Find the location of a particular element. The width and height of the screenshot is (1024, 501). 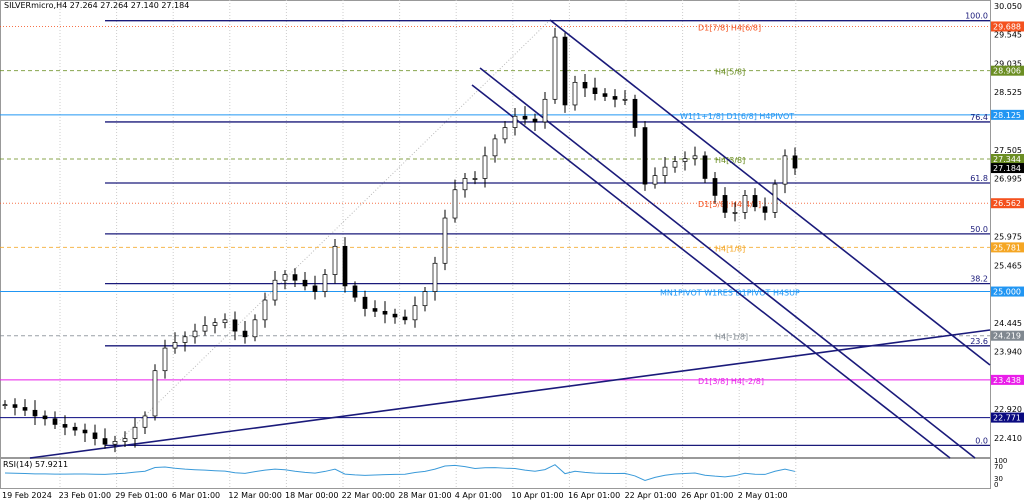

x-tick-label: 6 Mar 01:00 is located at coordinates (196, 495).